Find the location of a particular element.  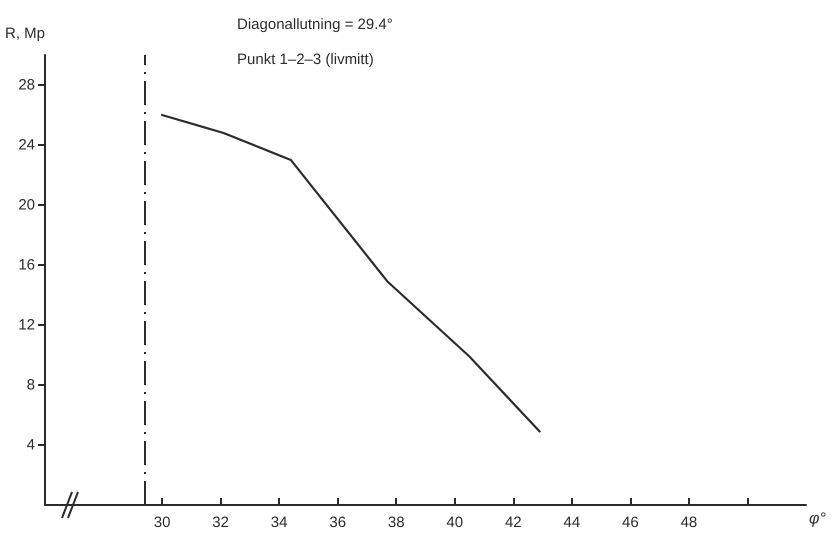

x-tick-label: 32 is located at coordinates (220, 522).